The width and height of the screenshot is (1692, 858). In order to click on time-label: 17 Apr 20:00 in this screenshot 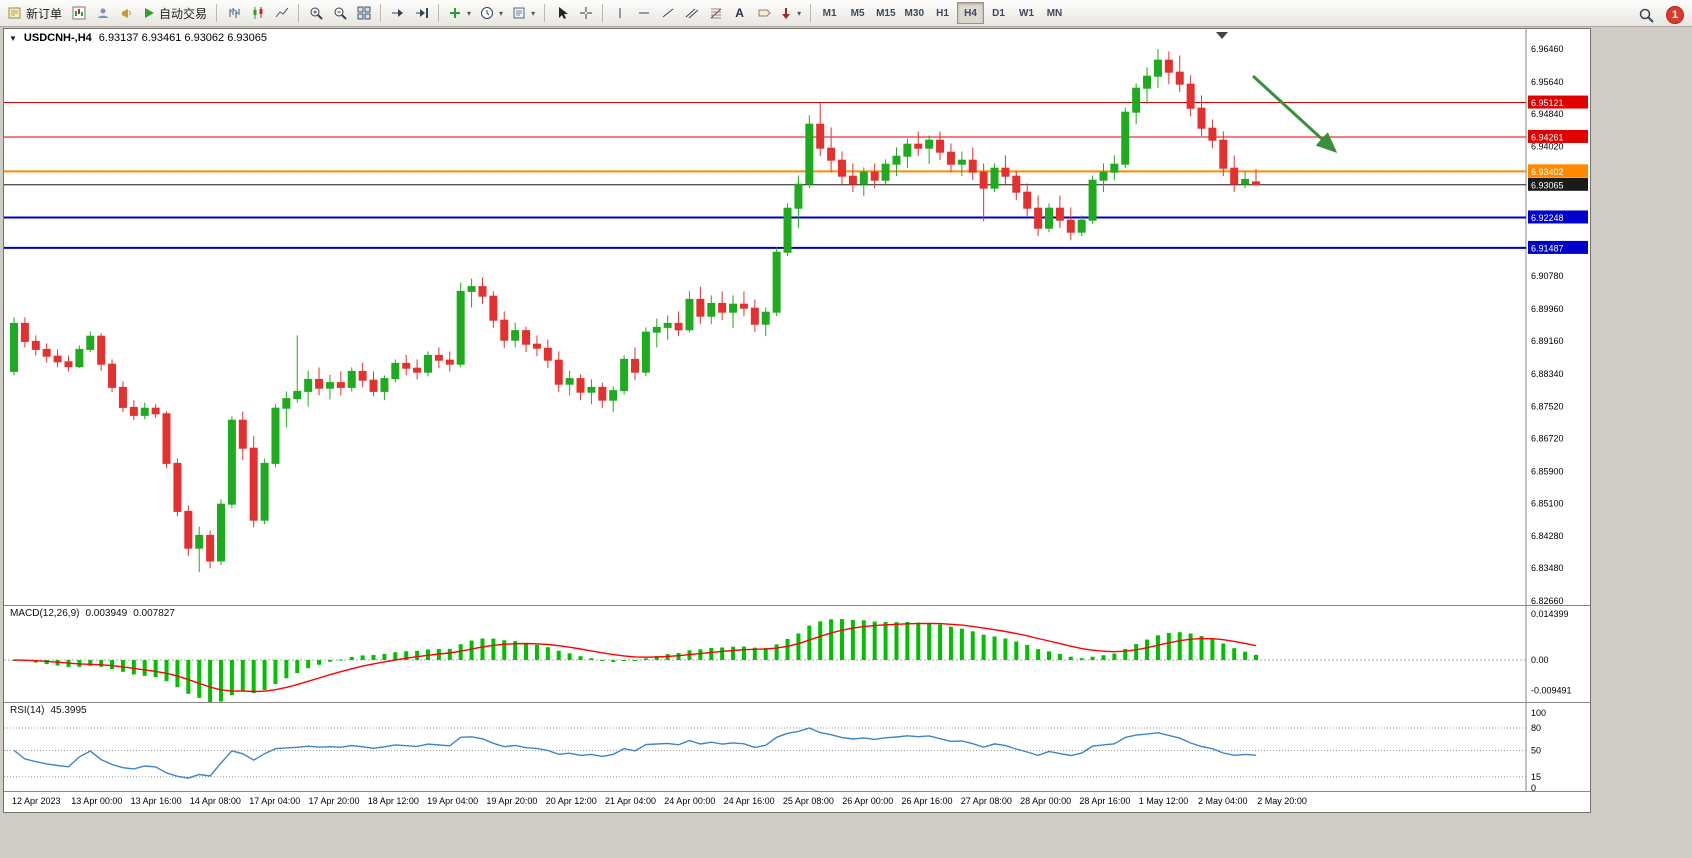, I will do `click(334, 801)`.